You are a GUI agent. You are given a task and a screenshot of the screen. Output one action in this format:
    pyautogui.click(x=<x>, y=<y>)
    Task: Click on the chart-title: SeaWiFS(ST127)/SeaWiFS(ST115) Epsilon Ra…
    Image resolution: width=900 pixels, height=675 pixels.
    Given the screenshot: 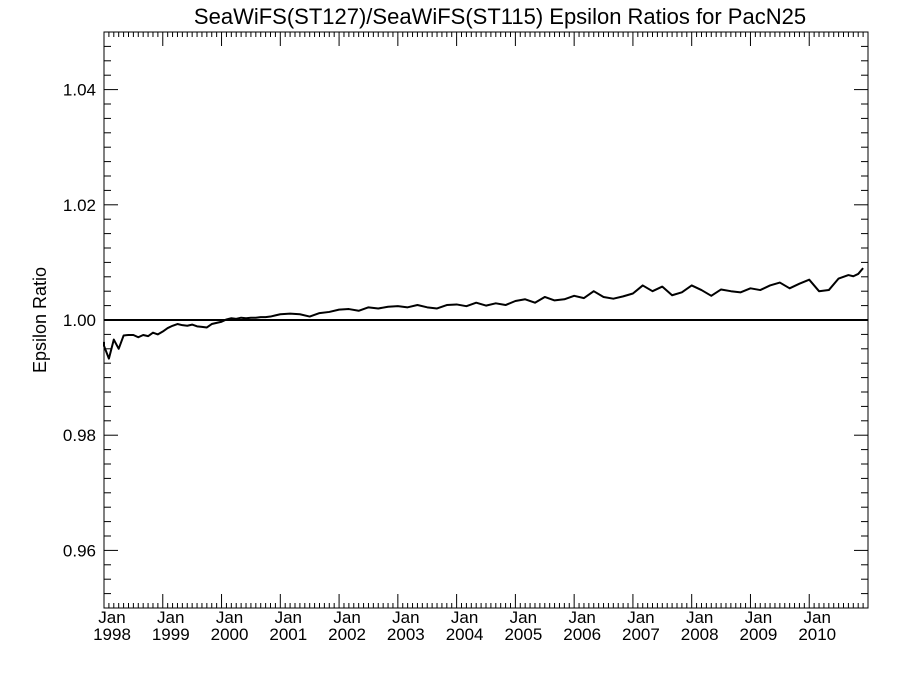 What is the action you would take?
    pyautogui.click(x=500, y=16)
    